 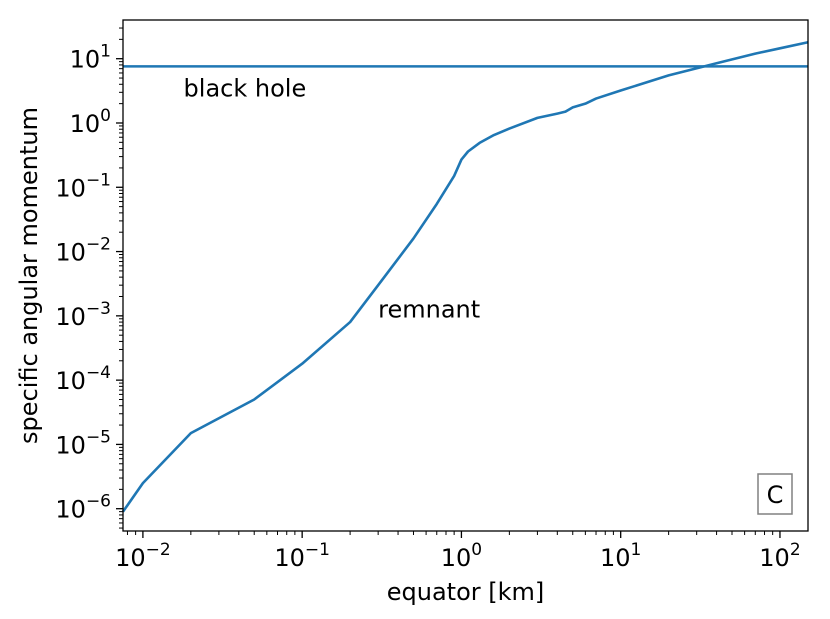 I want to click on y-axis-label: specific angular momentum, so click(x=29, y=275).